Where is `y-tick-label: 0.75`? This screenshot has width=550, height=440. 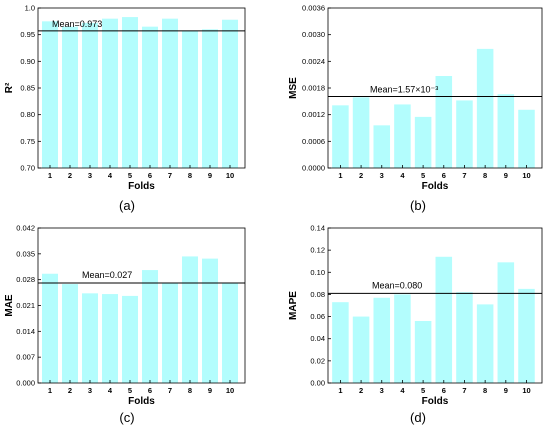
y-tick-label: 0.75 is located at coordinates (27, 141).